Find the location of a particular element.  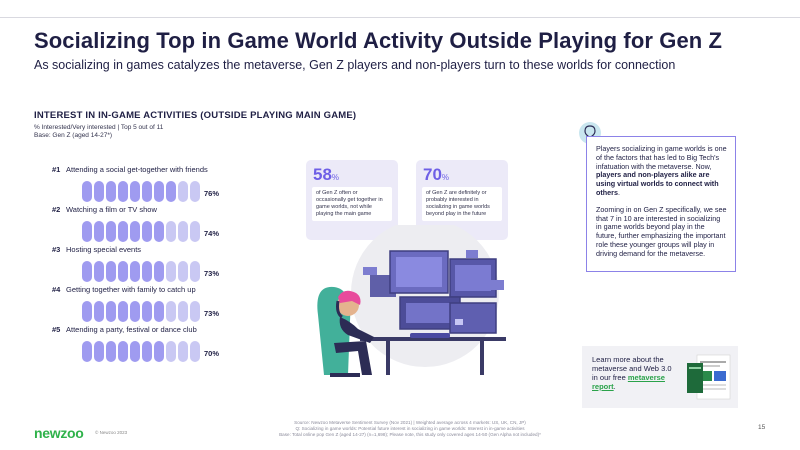

top-divider is located at coordinates (400, 17).